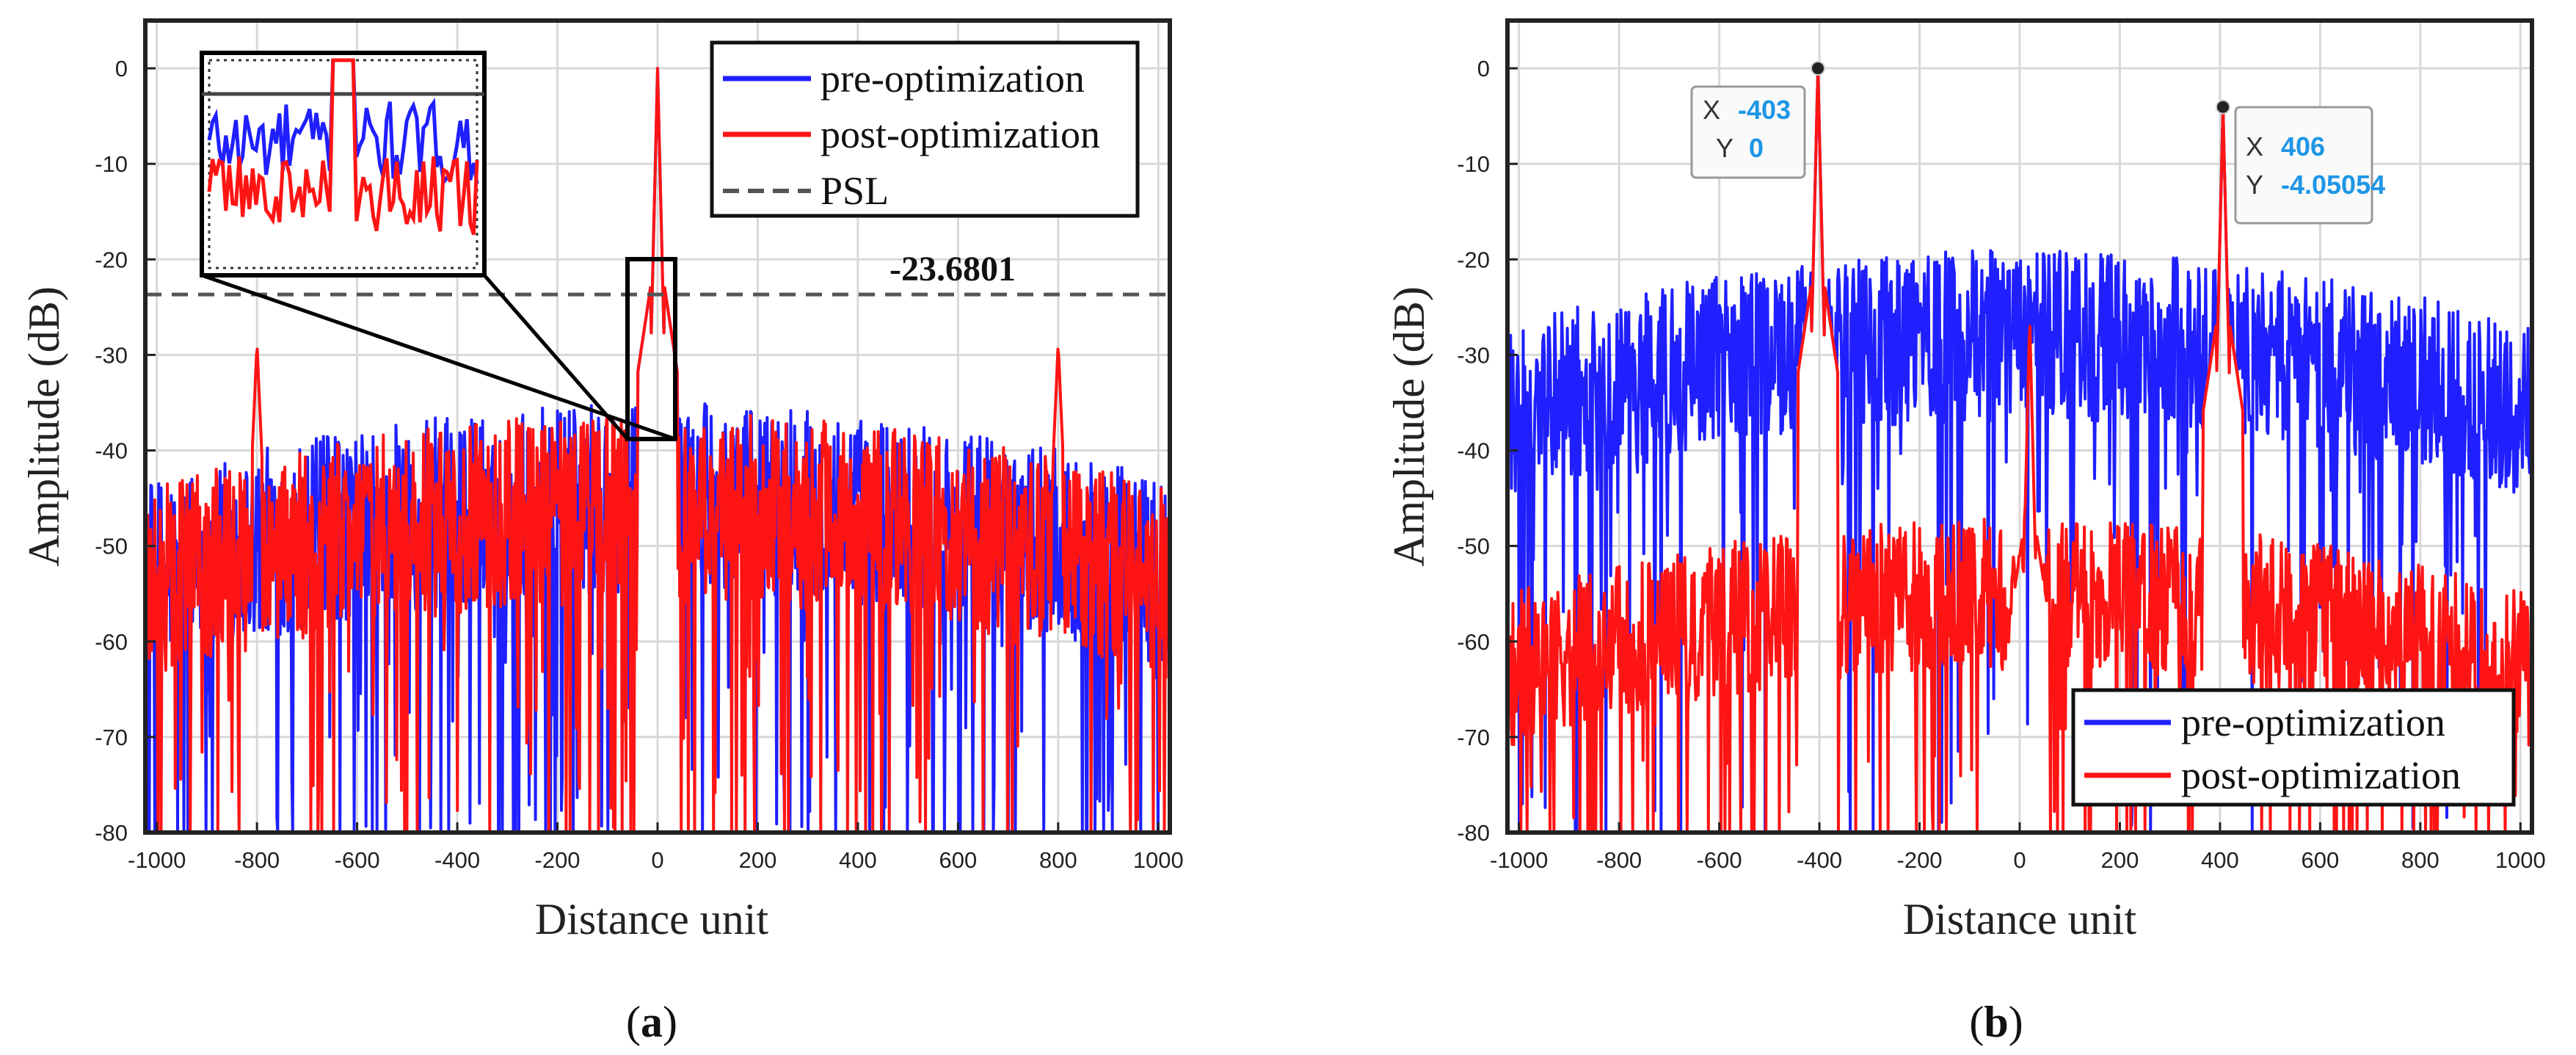 The width and height of the screenshot is (2576, 1055). What do you see at coordinates (1818, 68) in the screenshot?
I see `datatip-1-marker` at bounding box center [1818, 68].